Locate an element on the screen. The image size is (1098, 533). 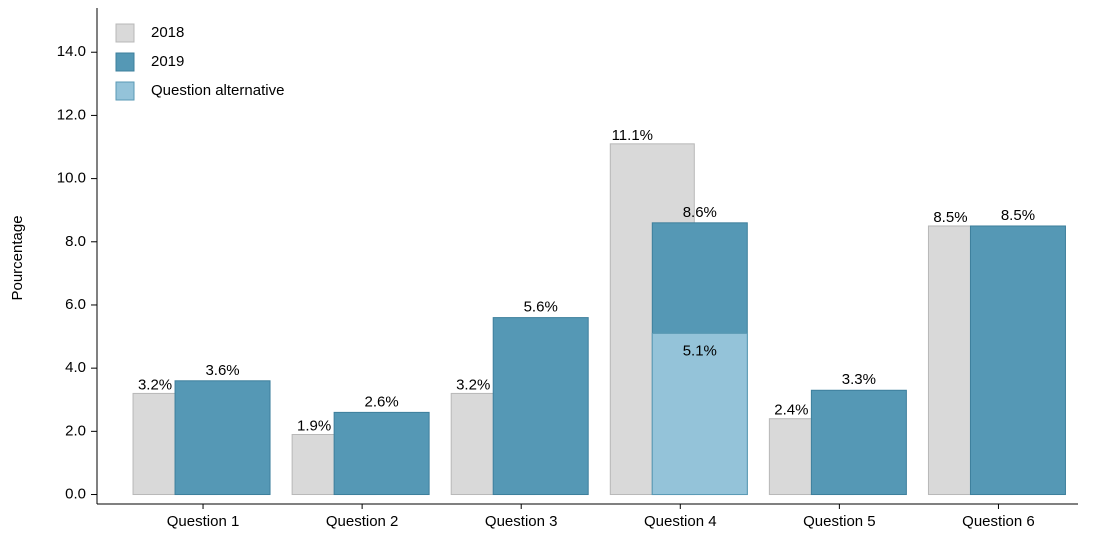
y-tick-label: 12.0 is located at coordinates (71, 114).